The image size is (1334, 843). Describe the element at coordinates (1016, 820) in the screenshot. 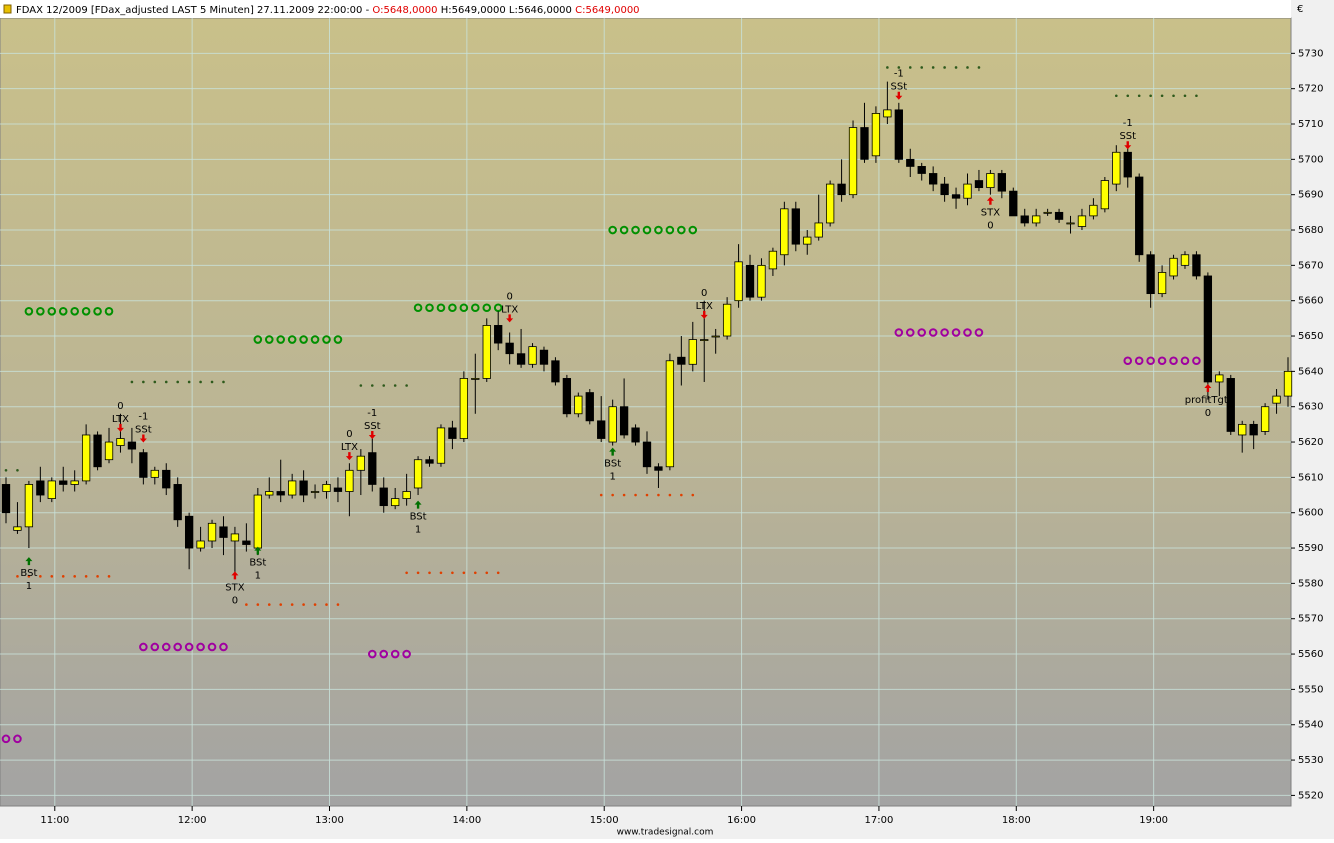

I see `x-tick-label: 18:00` at that location.